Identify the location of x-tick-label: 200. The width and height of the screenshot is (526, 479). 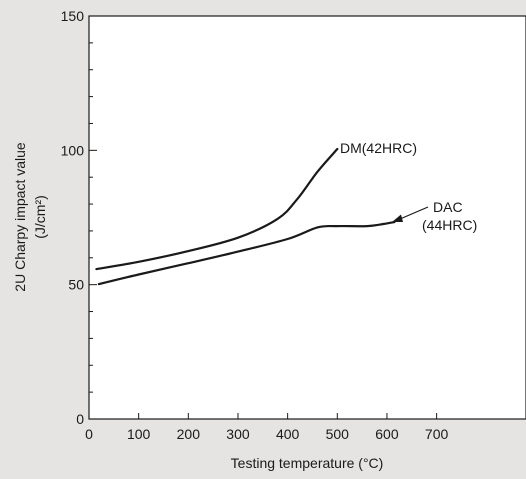
(189, 434).